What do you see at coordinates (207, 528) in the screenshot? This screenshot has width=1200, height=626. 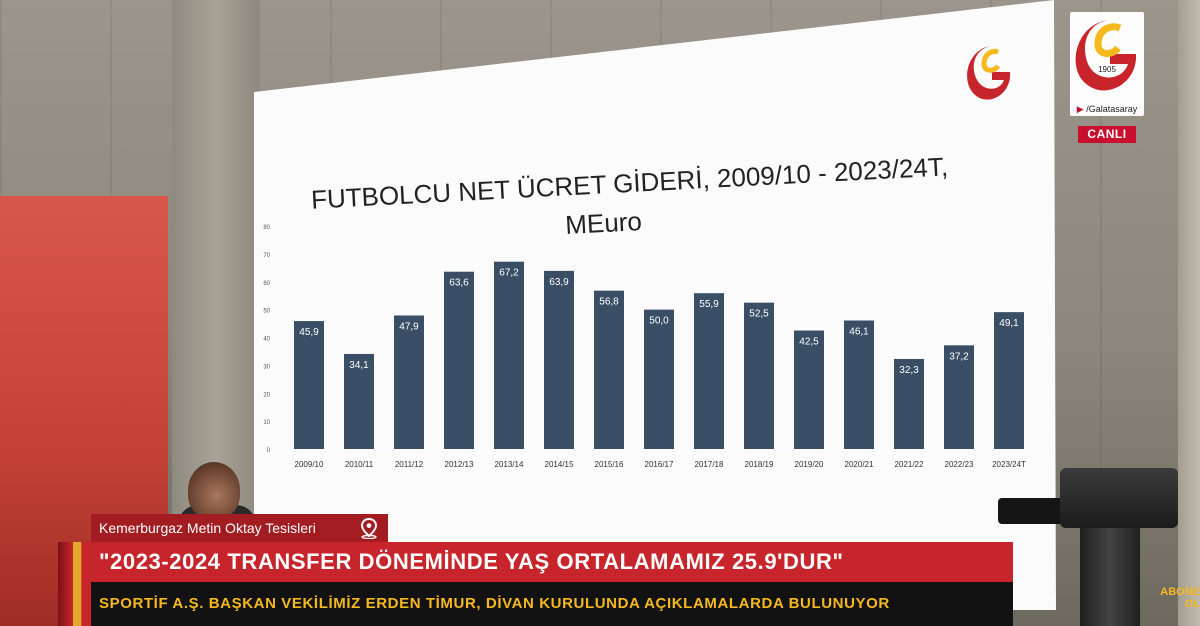 I see `location-text: Kemerburgaz Metin Oktay Tesisleri` at bounding box center [207, 528].